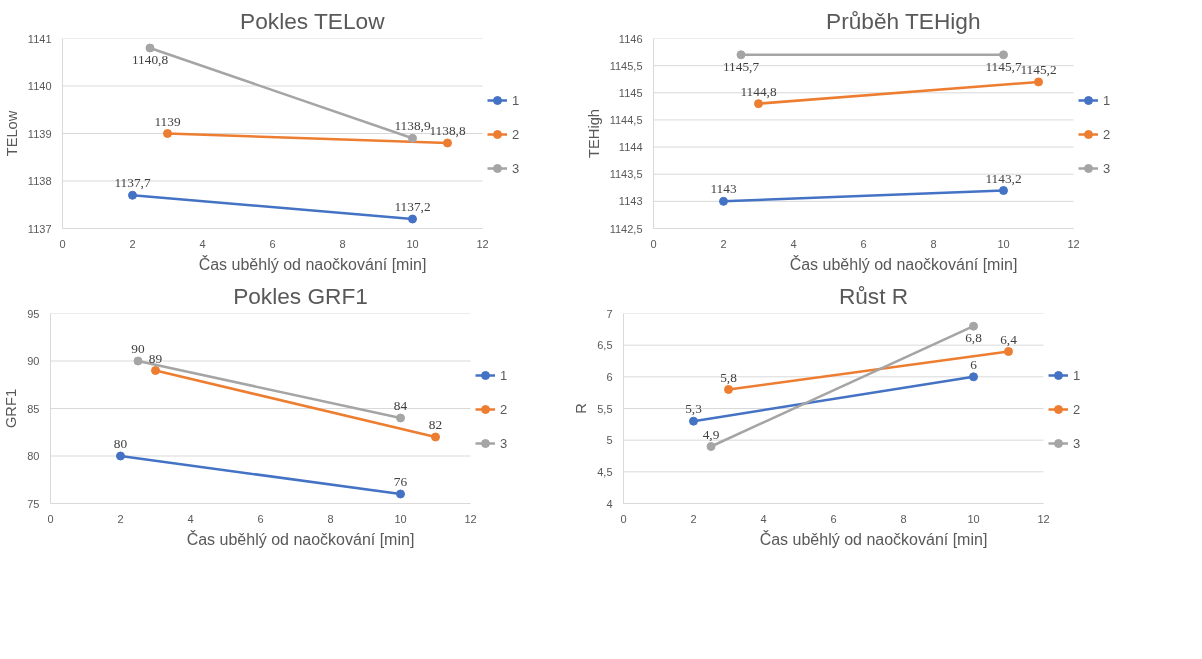 This screenshot has width=1202, height=659. I want to click on y-tick-label: 4, so click(609, 503).